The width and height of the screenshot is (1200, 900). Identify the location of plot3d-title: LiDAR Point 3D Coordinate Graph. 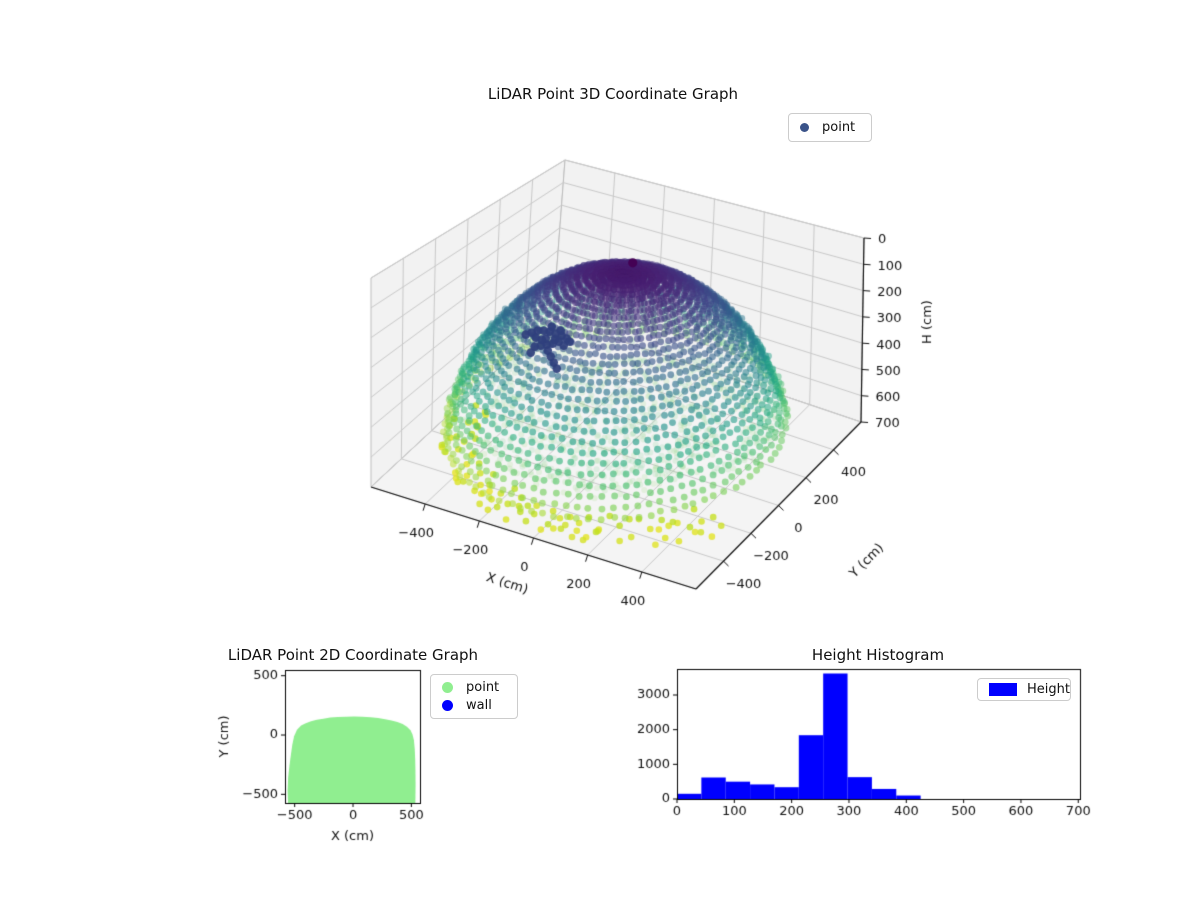
(613, 94).